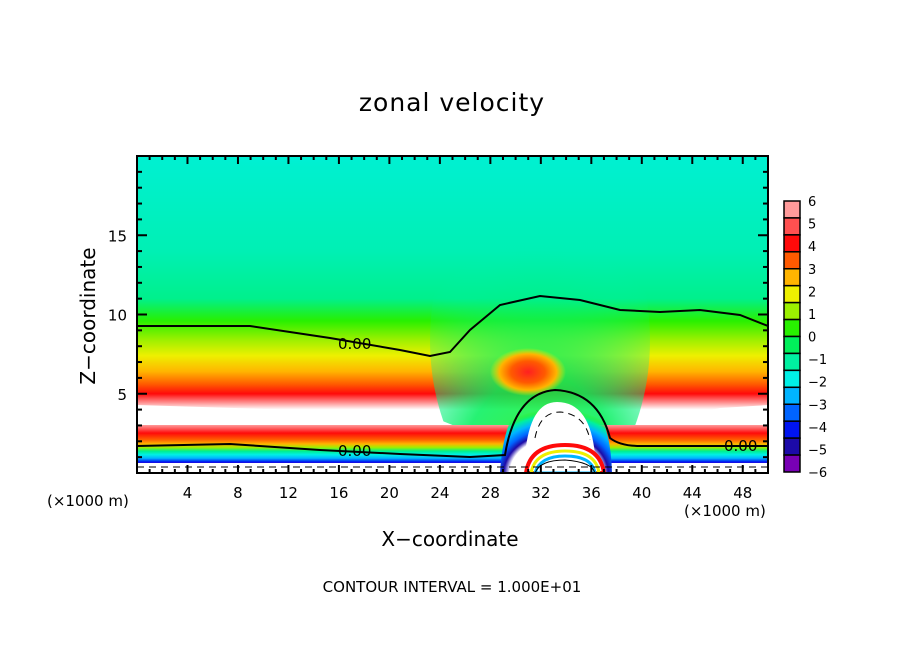  I want to click on colorbar-label: 4, so click(812, 247).